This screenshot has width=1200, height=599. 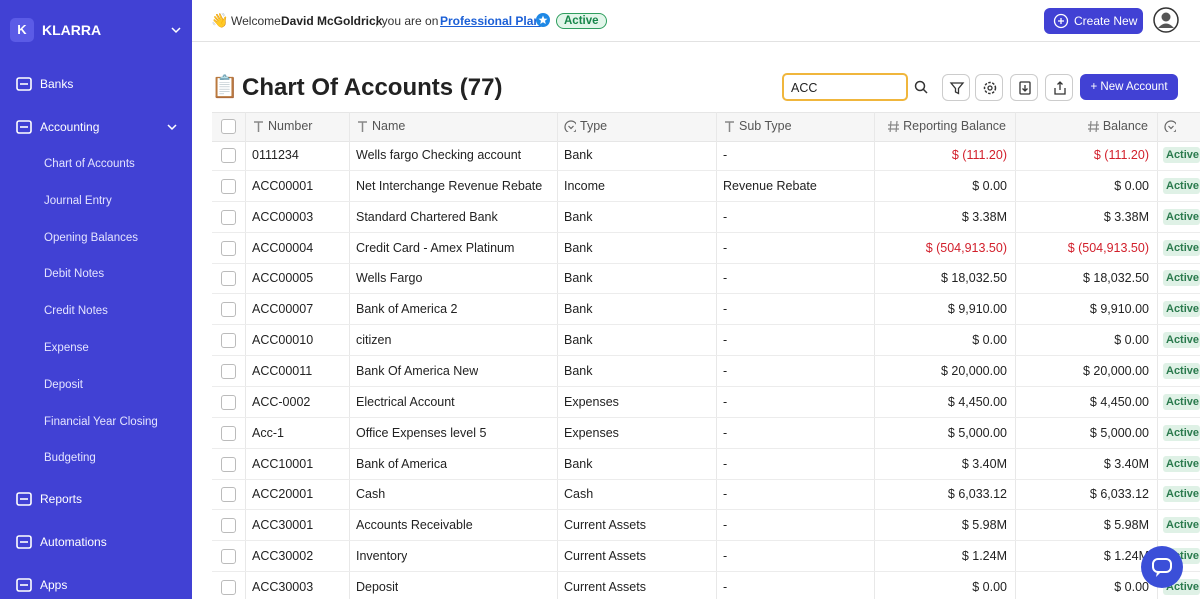 I want to click on new-account-button: + New Account, so click(x=1129, y=87).